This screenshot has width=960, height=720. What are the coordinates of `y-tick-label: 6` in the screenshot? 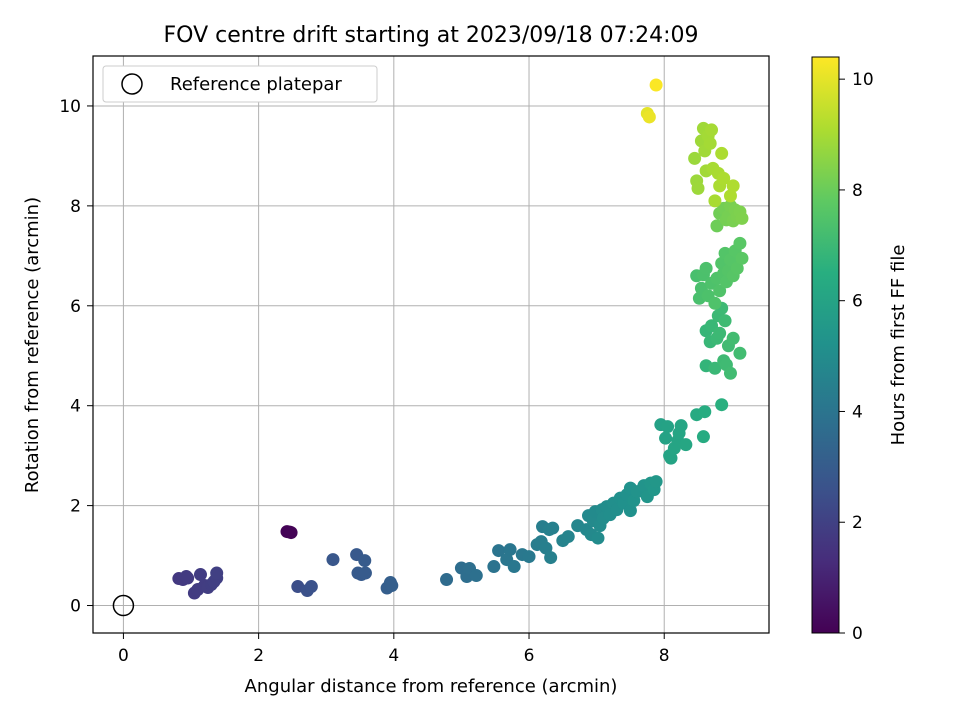 It's located at (75, 307).